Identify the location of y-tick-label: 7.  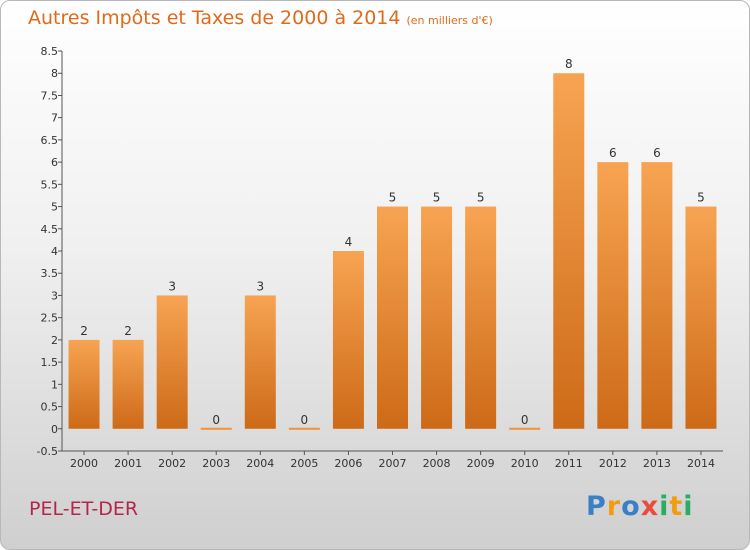
(54, 118).